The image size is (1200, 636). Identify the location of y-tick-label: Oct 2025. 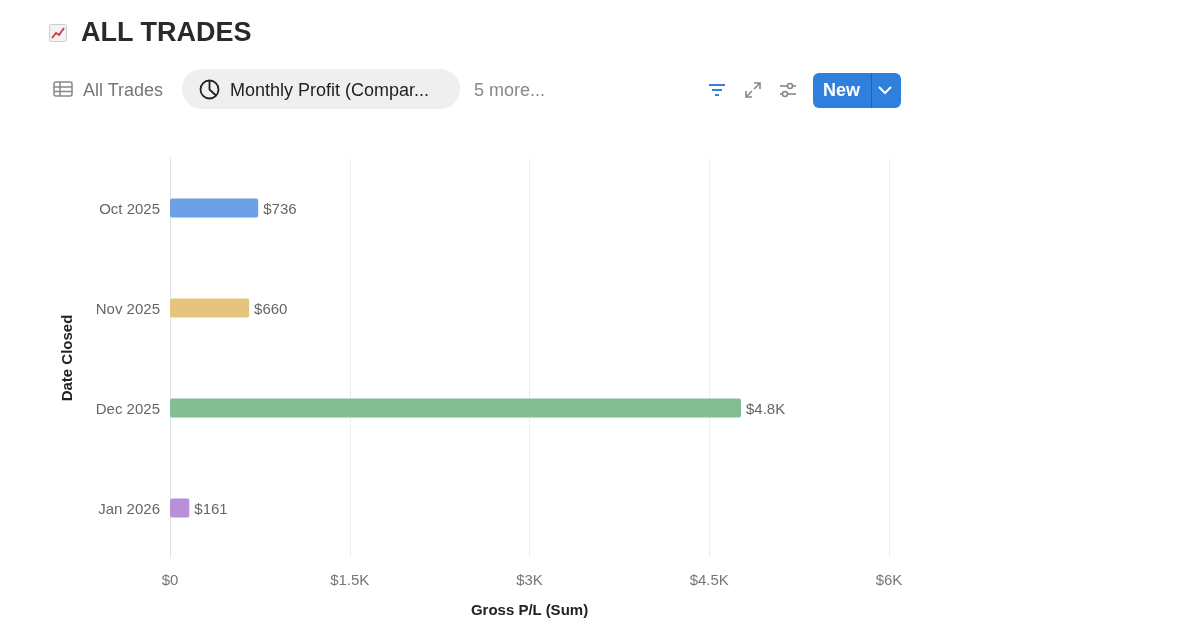
(129, 208).